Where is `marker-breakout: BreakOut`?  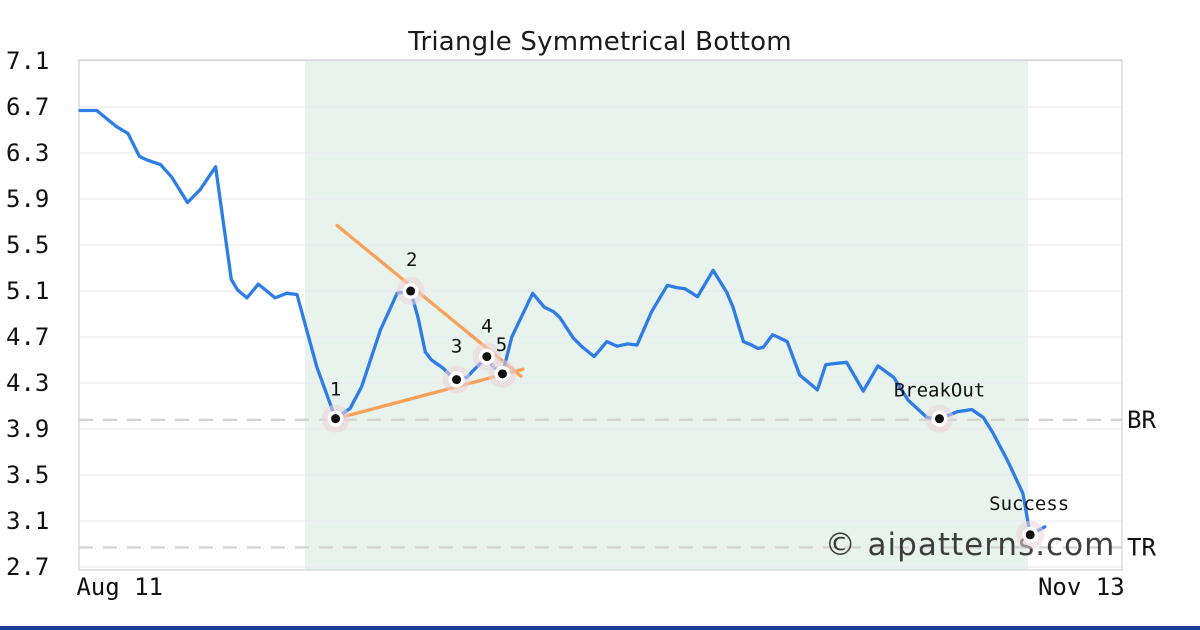 marker-breakout: BreakOut is located at coordinates (940, 406).